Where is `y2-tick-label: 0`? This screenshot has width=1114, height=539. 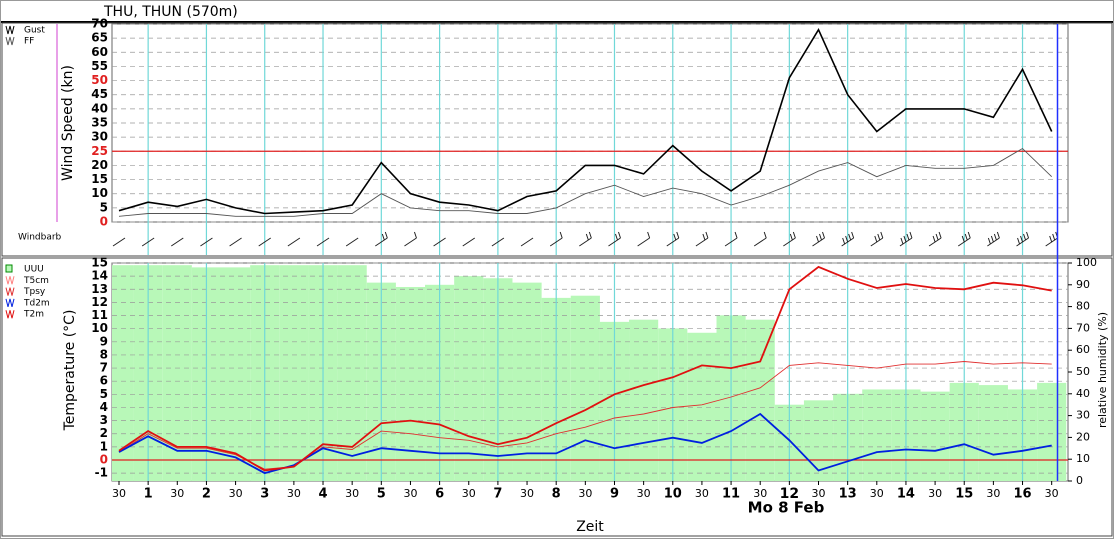
y2-tick-label: 0 is located at coordinates (1079, 480).